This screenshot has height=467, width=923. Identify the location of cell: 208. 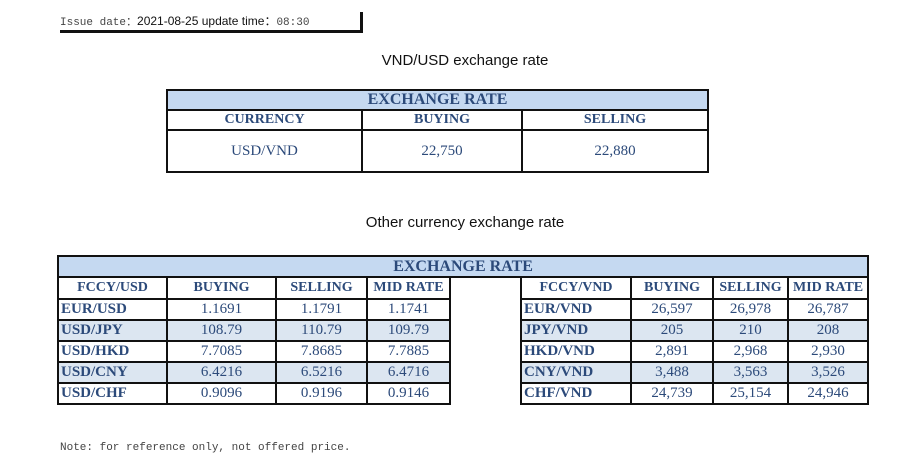
(828, 330).